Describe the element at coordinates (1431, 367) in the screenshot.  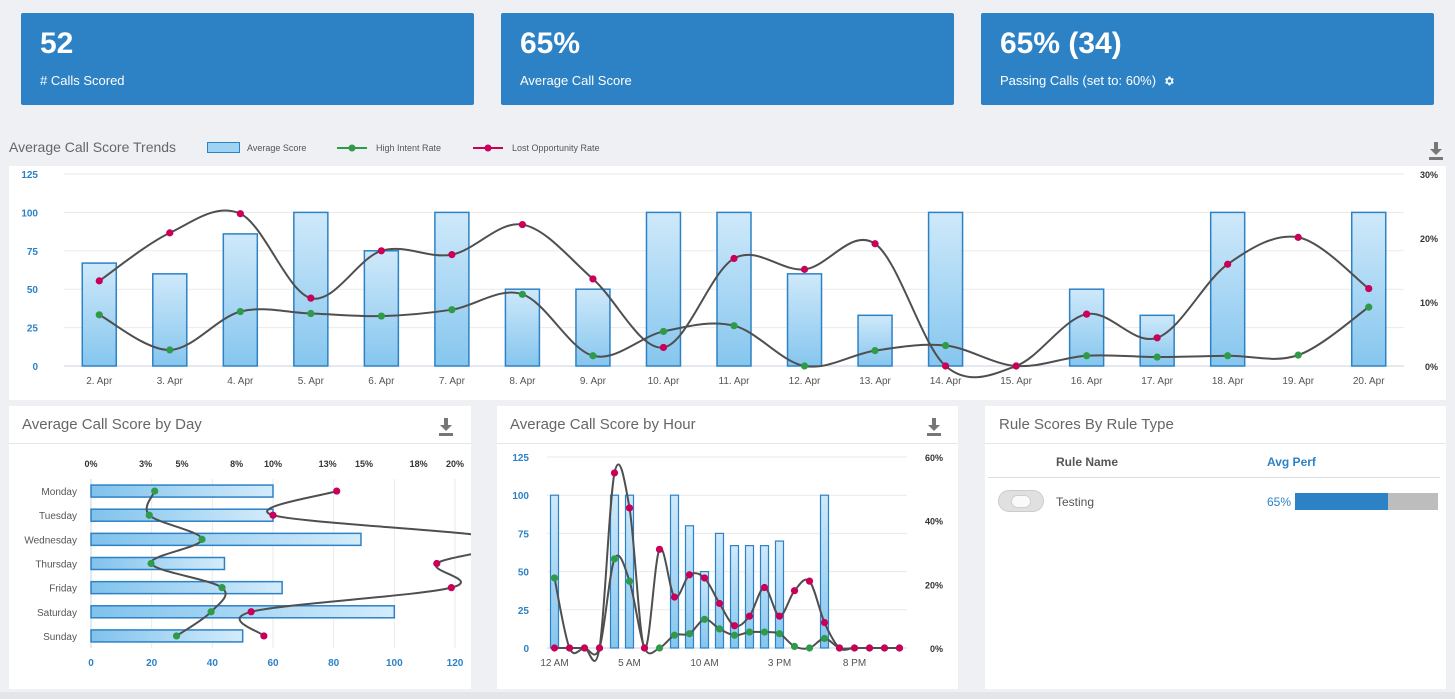
I see `y2-tick-label: 0%` at that location.